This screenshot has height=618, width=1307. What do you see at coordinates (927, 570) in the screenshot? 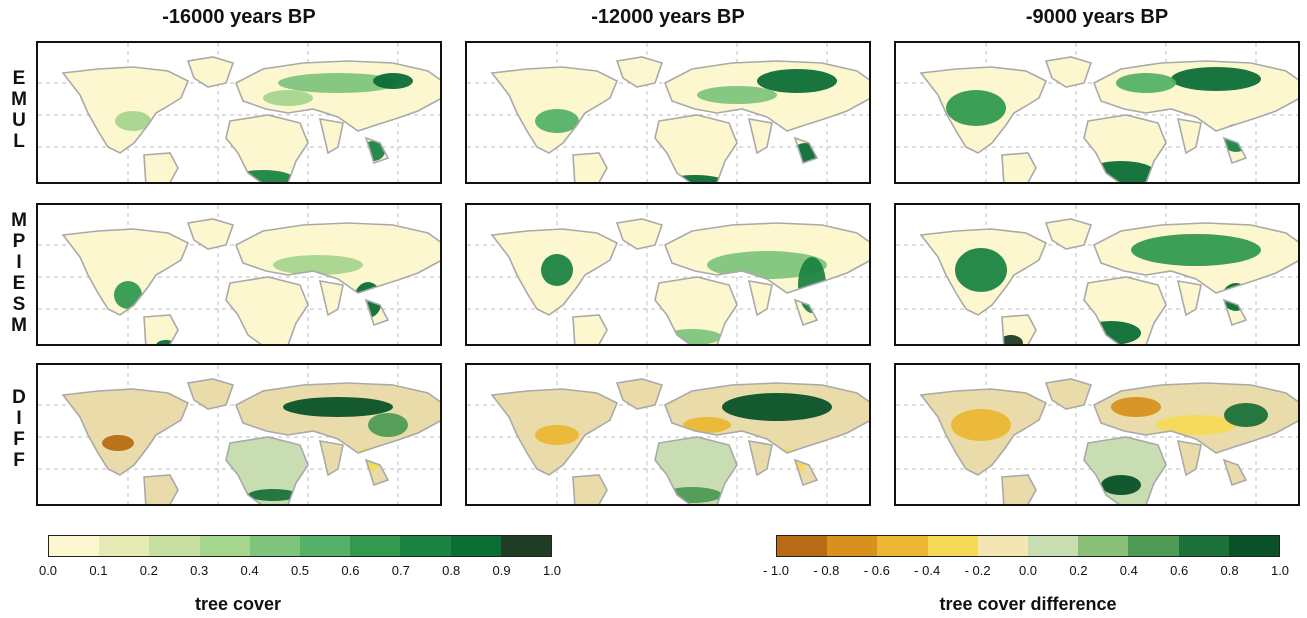
I see `tree-cover-difference-tick-label: - 0.4` at bounding box center [927, 570].